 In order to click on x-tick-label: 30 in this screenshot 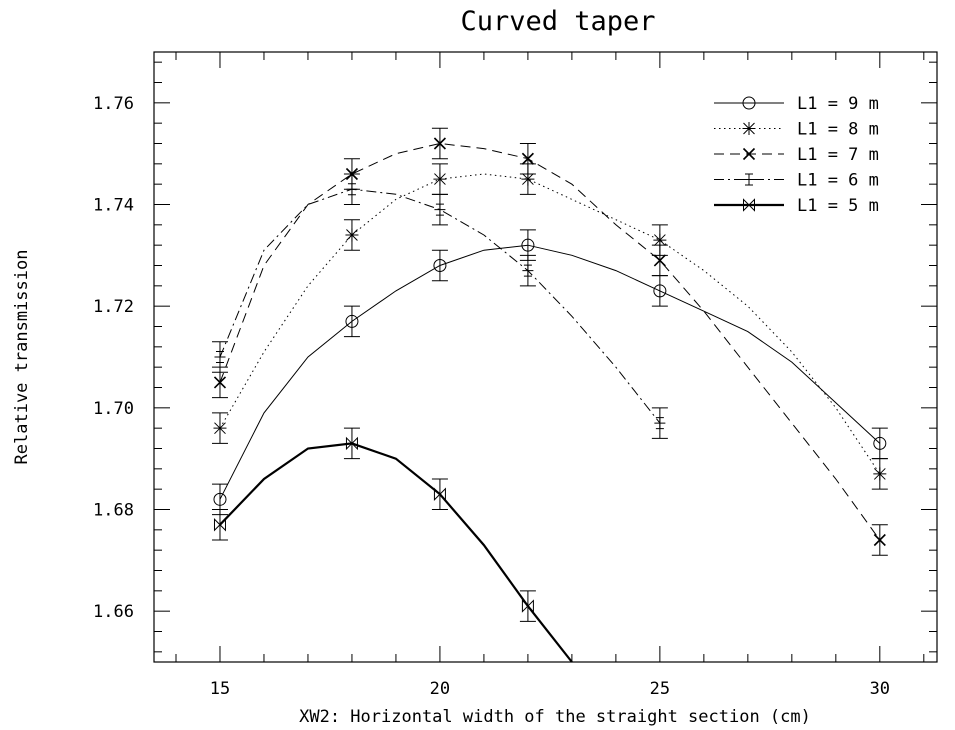, I will do `click(880, 689)`.